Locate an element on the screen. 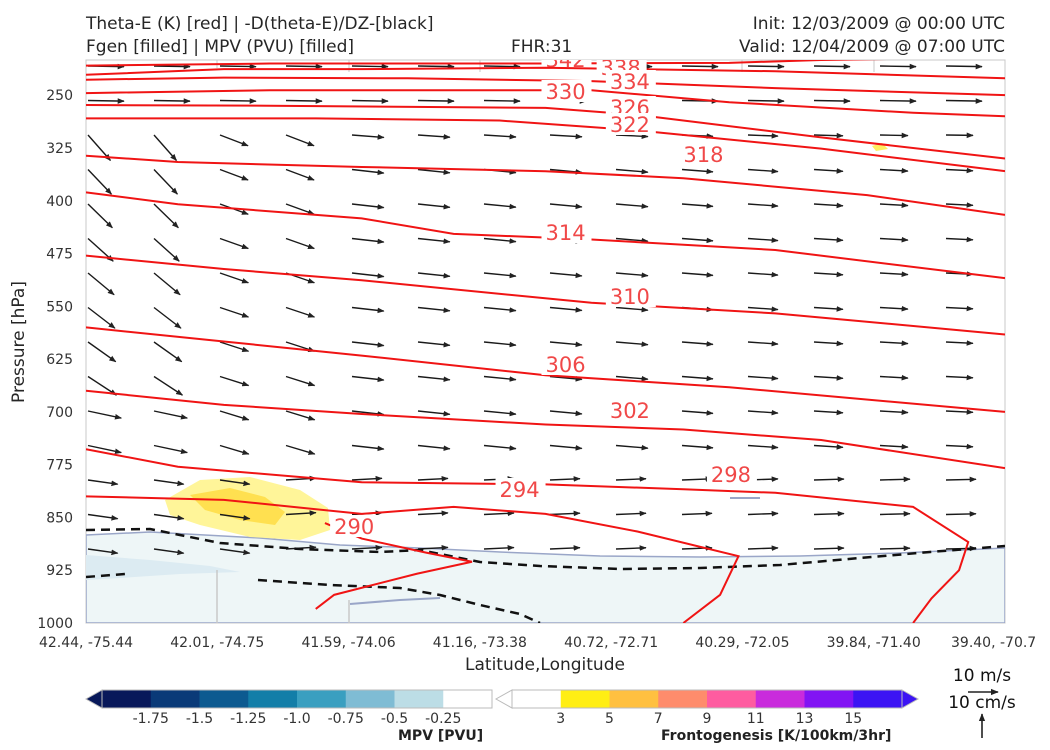  theta-e-contour-label: 314 is located at coordinates (566, 233).